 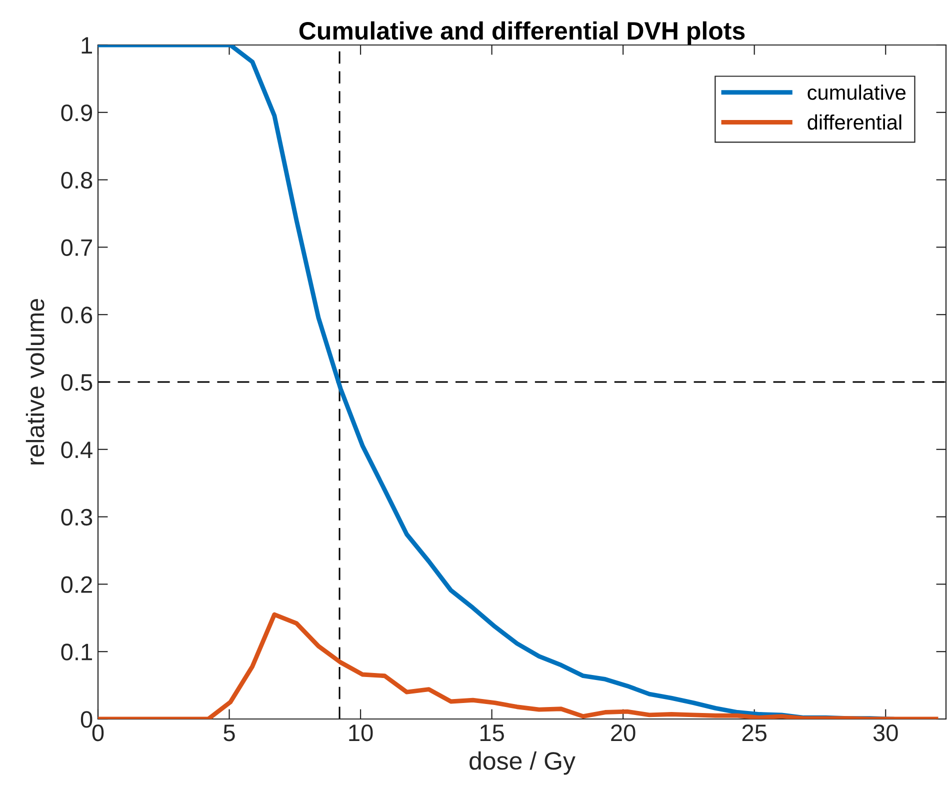 I want to click on y-tick-label: 0.1, so click(x=76, y=652).